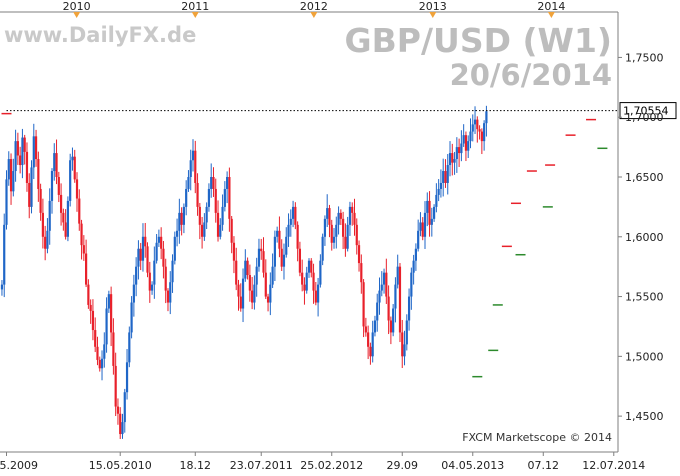 This screenshot has width=680, height=476. I want to click on last-price-box, so click(648, 111).